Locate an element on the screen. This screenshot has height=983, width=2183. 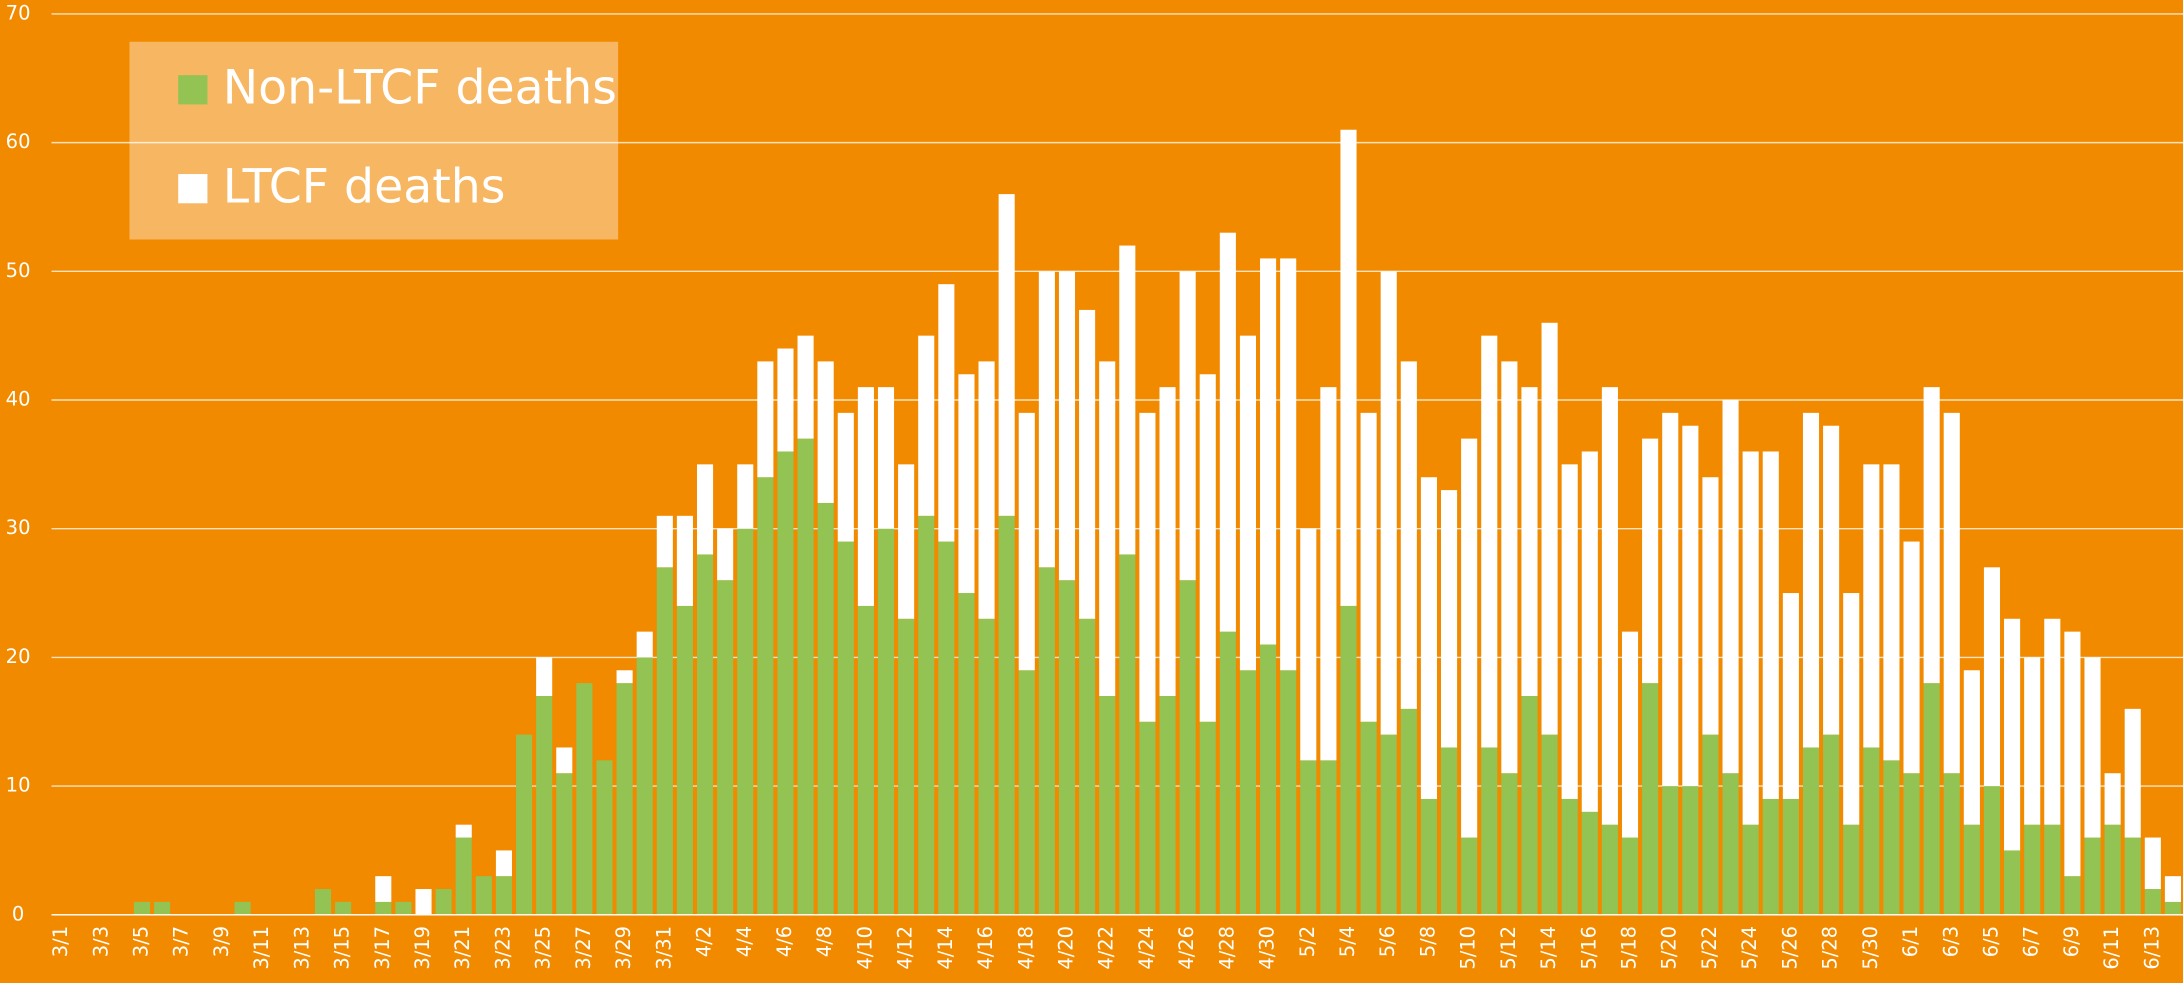
x-tick-label: 3/13 is located at coordinates (301, 948).